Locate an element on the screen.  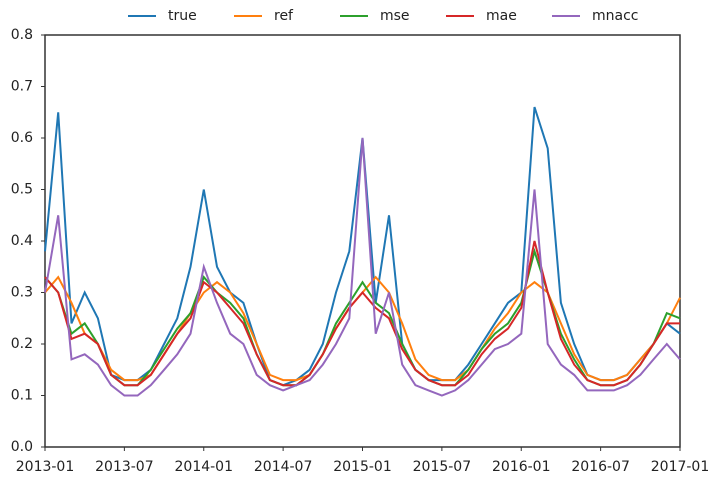
y-tick-label: 0.0 is located at coordinates (22, 447).